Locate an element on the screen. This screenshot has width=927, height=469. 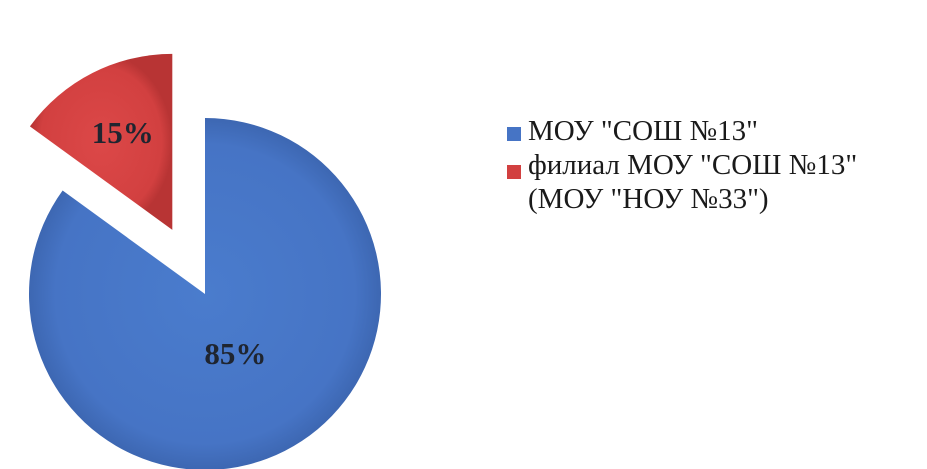
legend-label: филиал МОУ "СОШ №13" (МОУ "НОУ №33") is located at coordinates (693, 182).